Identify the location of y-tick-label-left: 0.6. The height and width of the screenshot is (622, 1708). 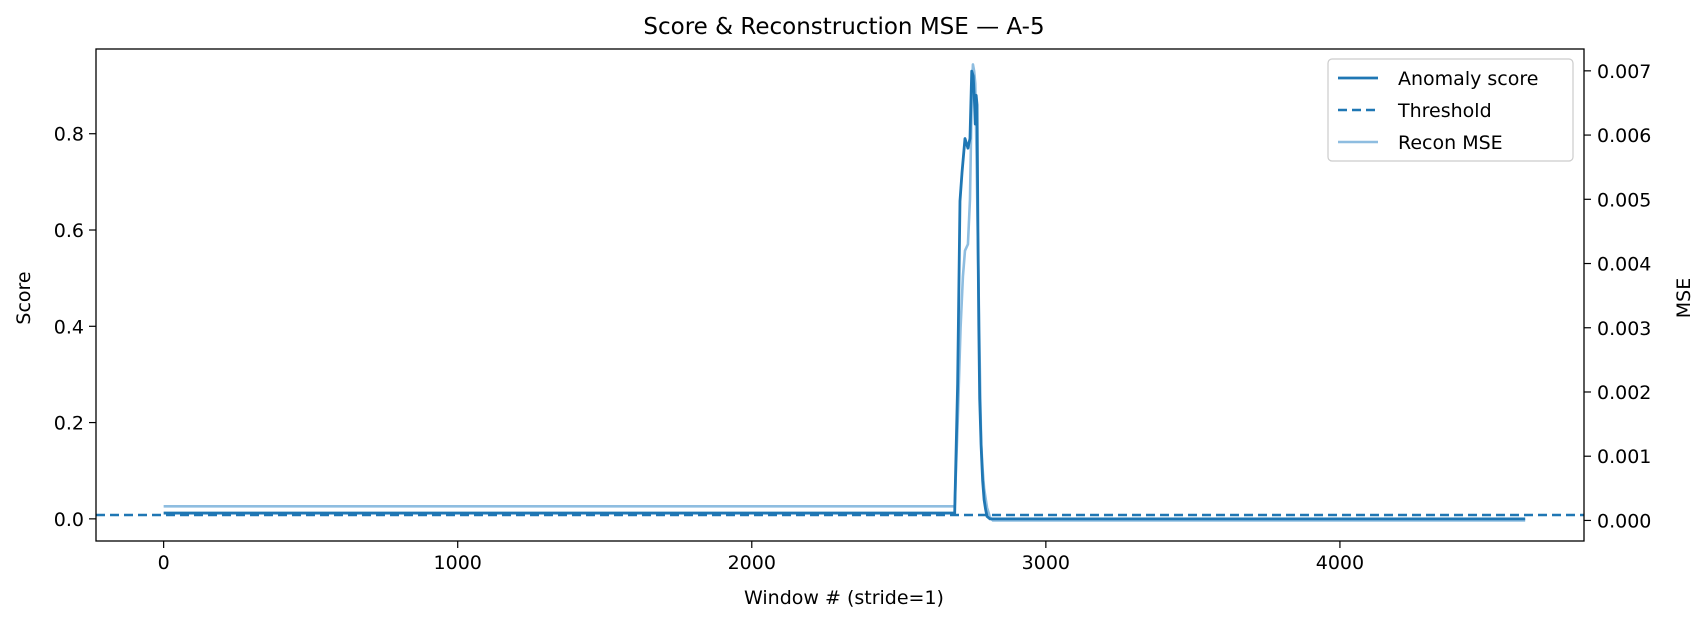
(69, 231).